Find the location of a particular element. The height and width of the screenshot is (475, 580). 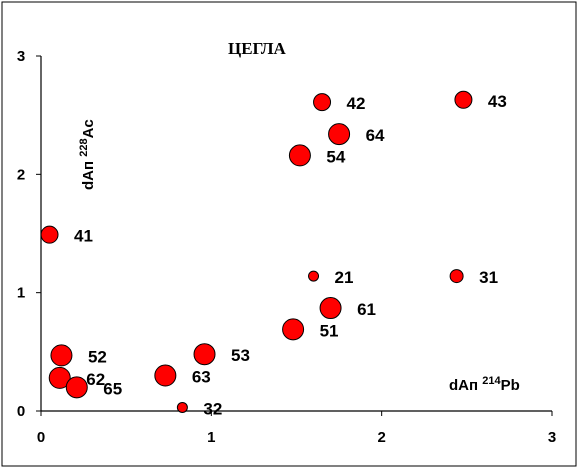

data-label-21: 21 is located at coordinates (344, 277).